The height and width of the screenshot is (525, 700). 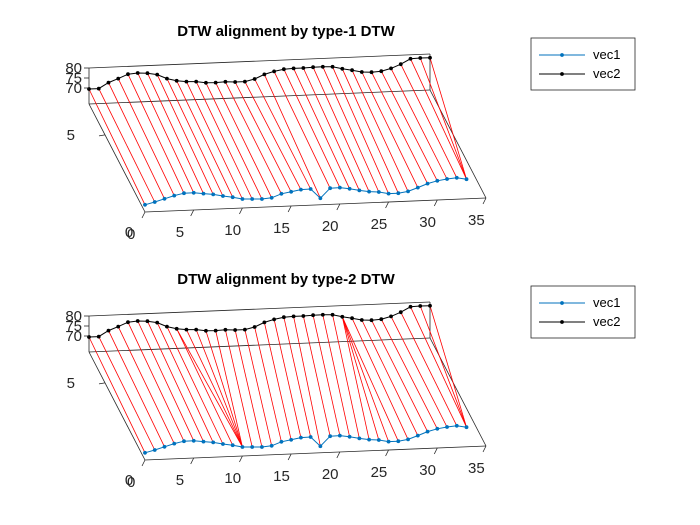 I want to click on subplot-title: DTW alignment by type-1 DTW, so click(x=286, y=31).